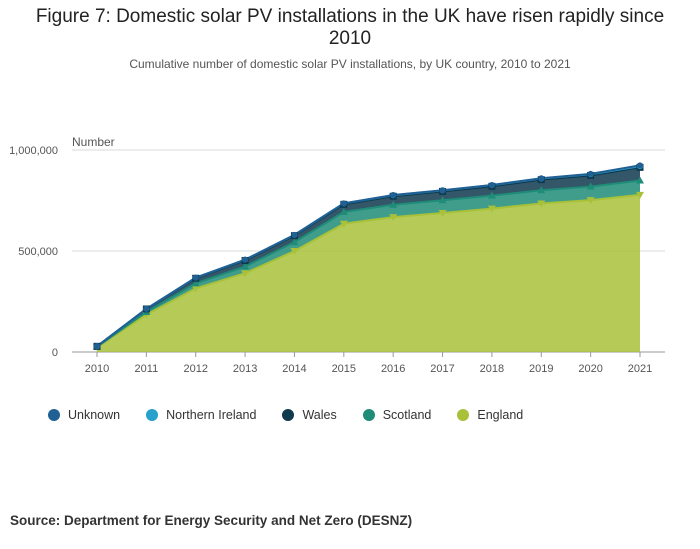 Image resolution: width=700 pixels, height=549 pixels. Describe the element at coordinates (54, 415) in the screenshot. I see `legend-swatch-unknown` at that location.